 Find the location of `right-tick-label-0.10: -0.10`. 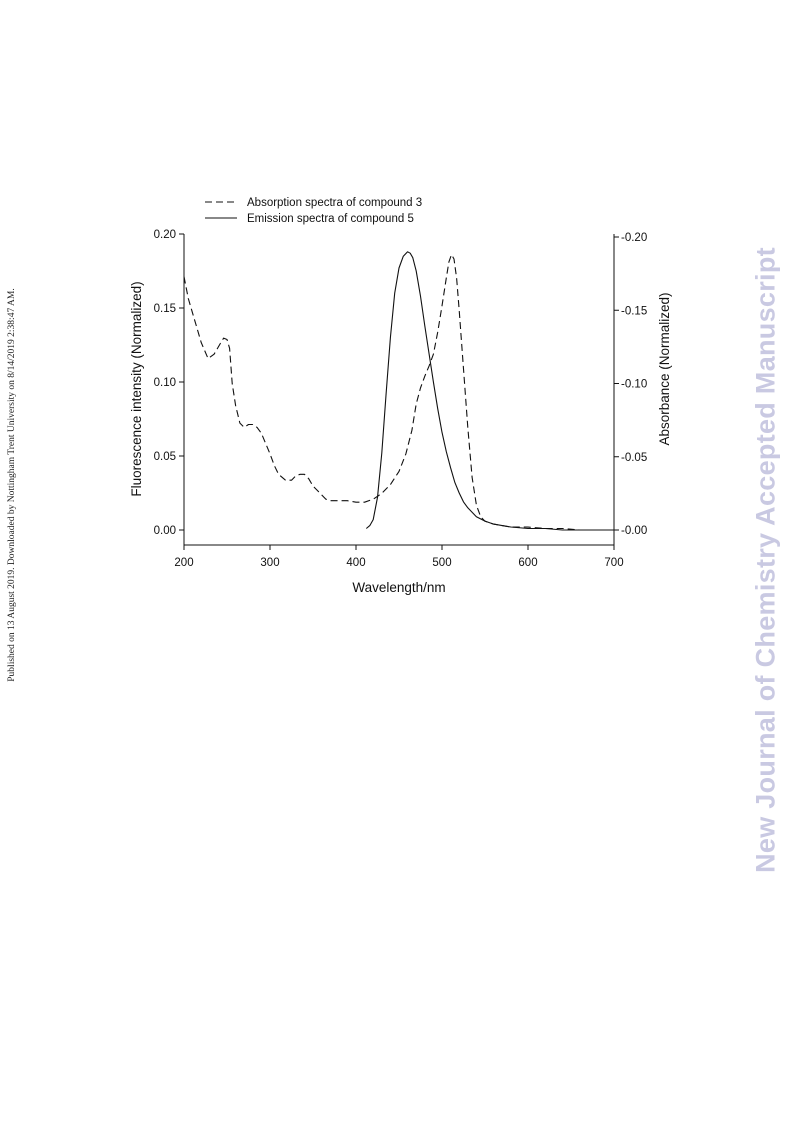

right-tick-label-0.10: -0.10 is located at coordinates (634, 385).